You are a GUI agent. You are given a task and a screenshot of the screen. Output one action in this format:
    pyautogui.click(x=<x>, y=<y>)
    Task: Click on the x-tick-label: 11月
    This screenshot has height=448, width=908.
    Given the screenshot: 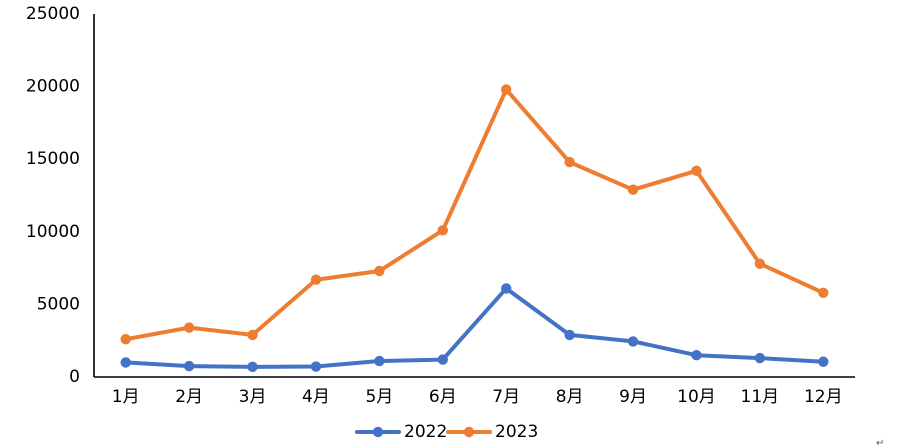 What is the action you would take?
    pyautogui.click(x=760, y=397)
    